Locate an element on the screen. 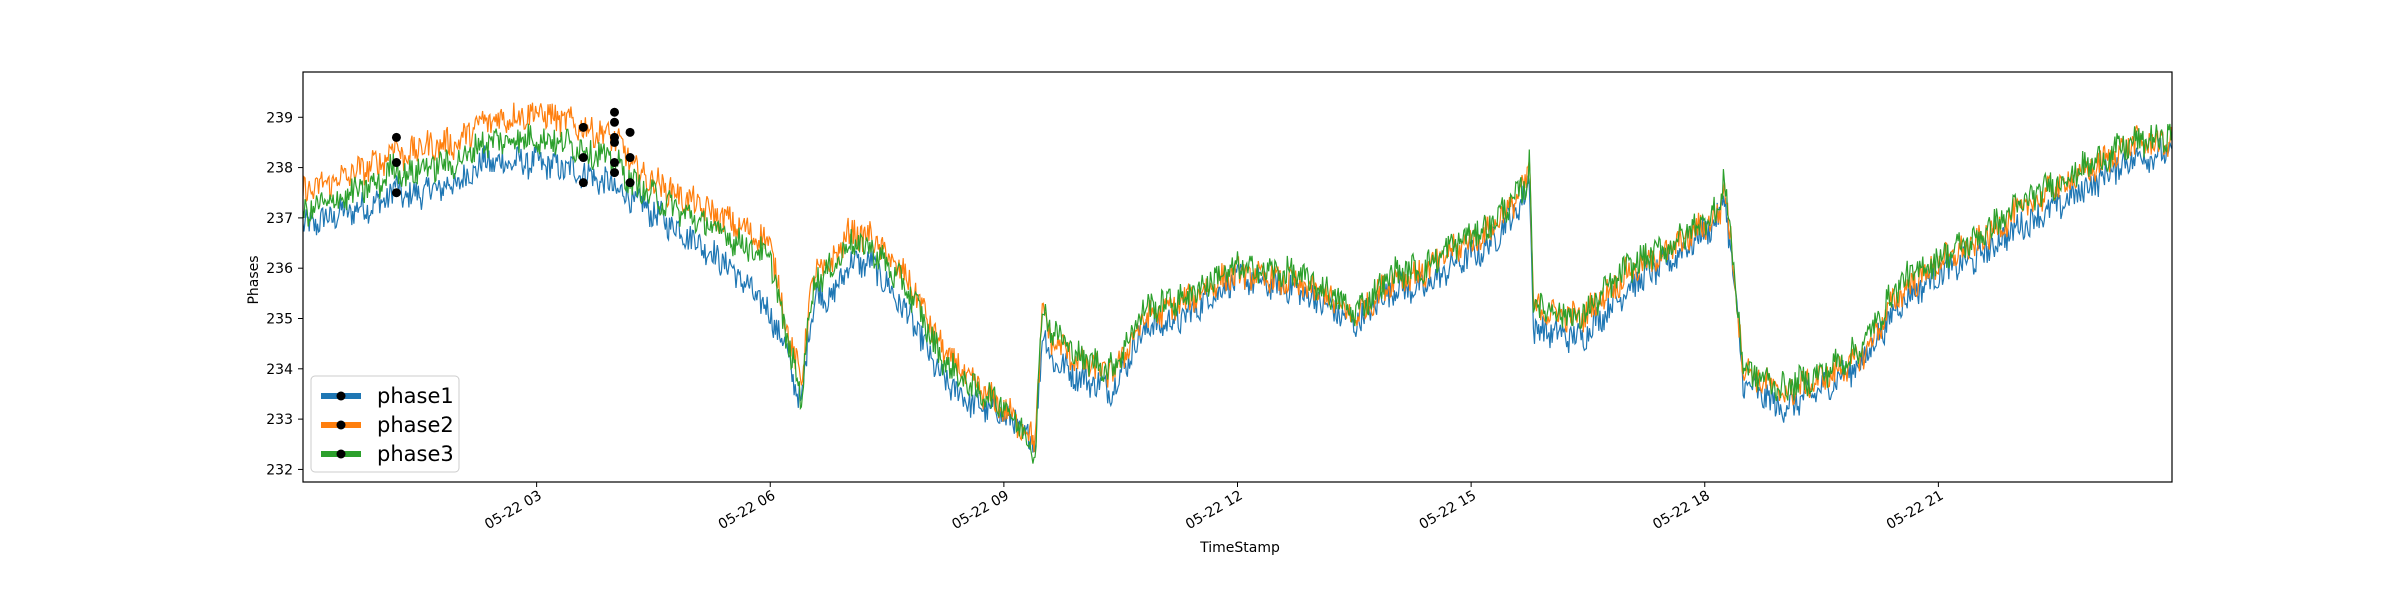 The width and height of the screenshot is (2400, 604). y-tick-label: 237 is located at coordinates (279, 219).